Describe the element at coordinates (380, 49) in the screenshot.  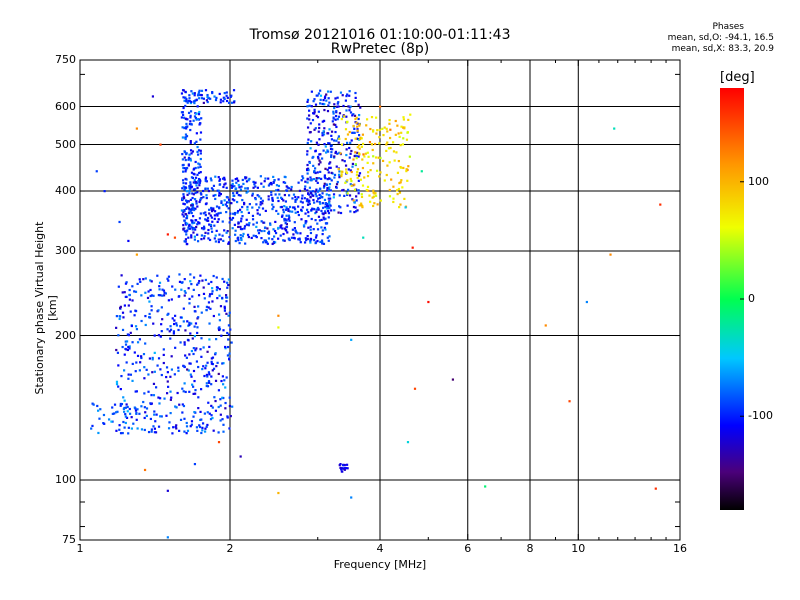
I see `chart-subtitle: RwPretec (8p)` at that location.